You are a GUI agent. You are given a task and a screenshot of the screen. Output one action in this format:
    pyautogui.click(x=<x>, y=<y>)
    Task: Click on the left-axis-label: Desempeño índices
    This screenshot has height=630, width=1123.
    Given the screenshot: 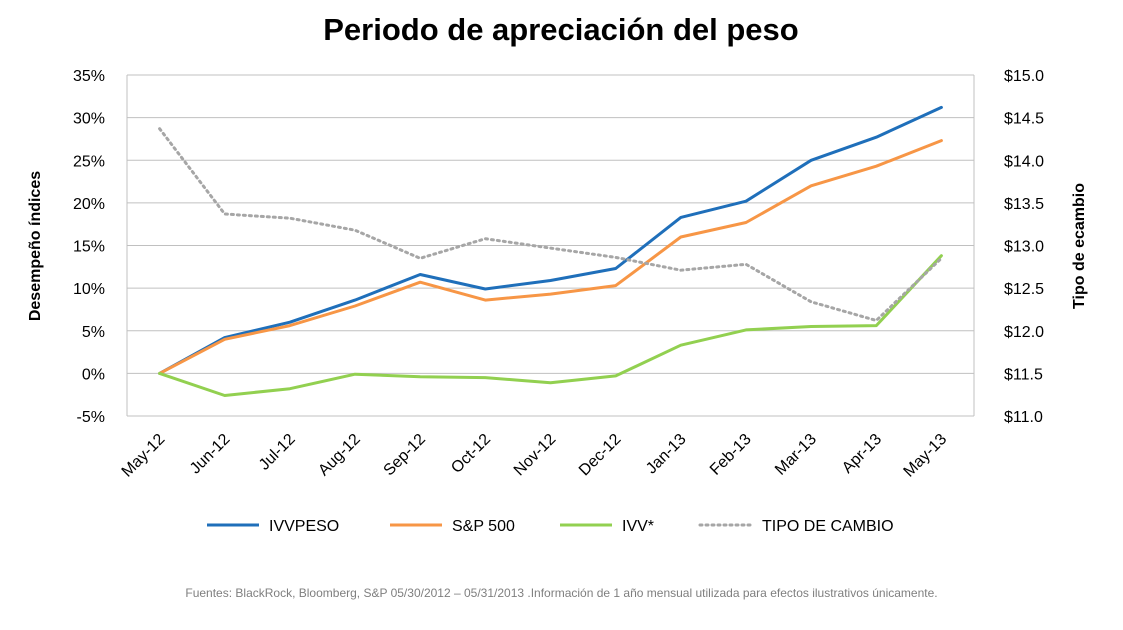 What is the action you would take?
    pyautogui.click(x=35, y=246)
    